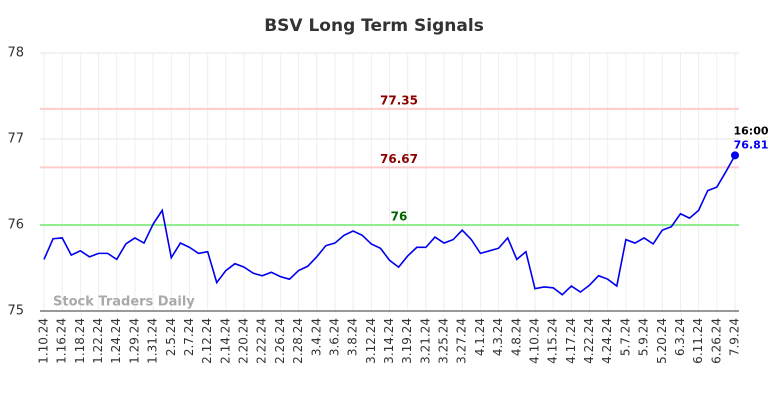  What do you see at coordinates (171, 337) in the screenshot?
I see `x-tick-label: 2.5.24` at bounding box center [171, 337].